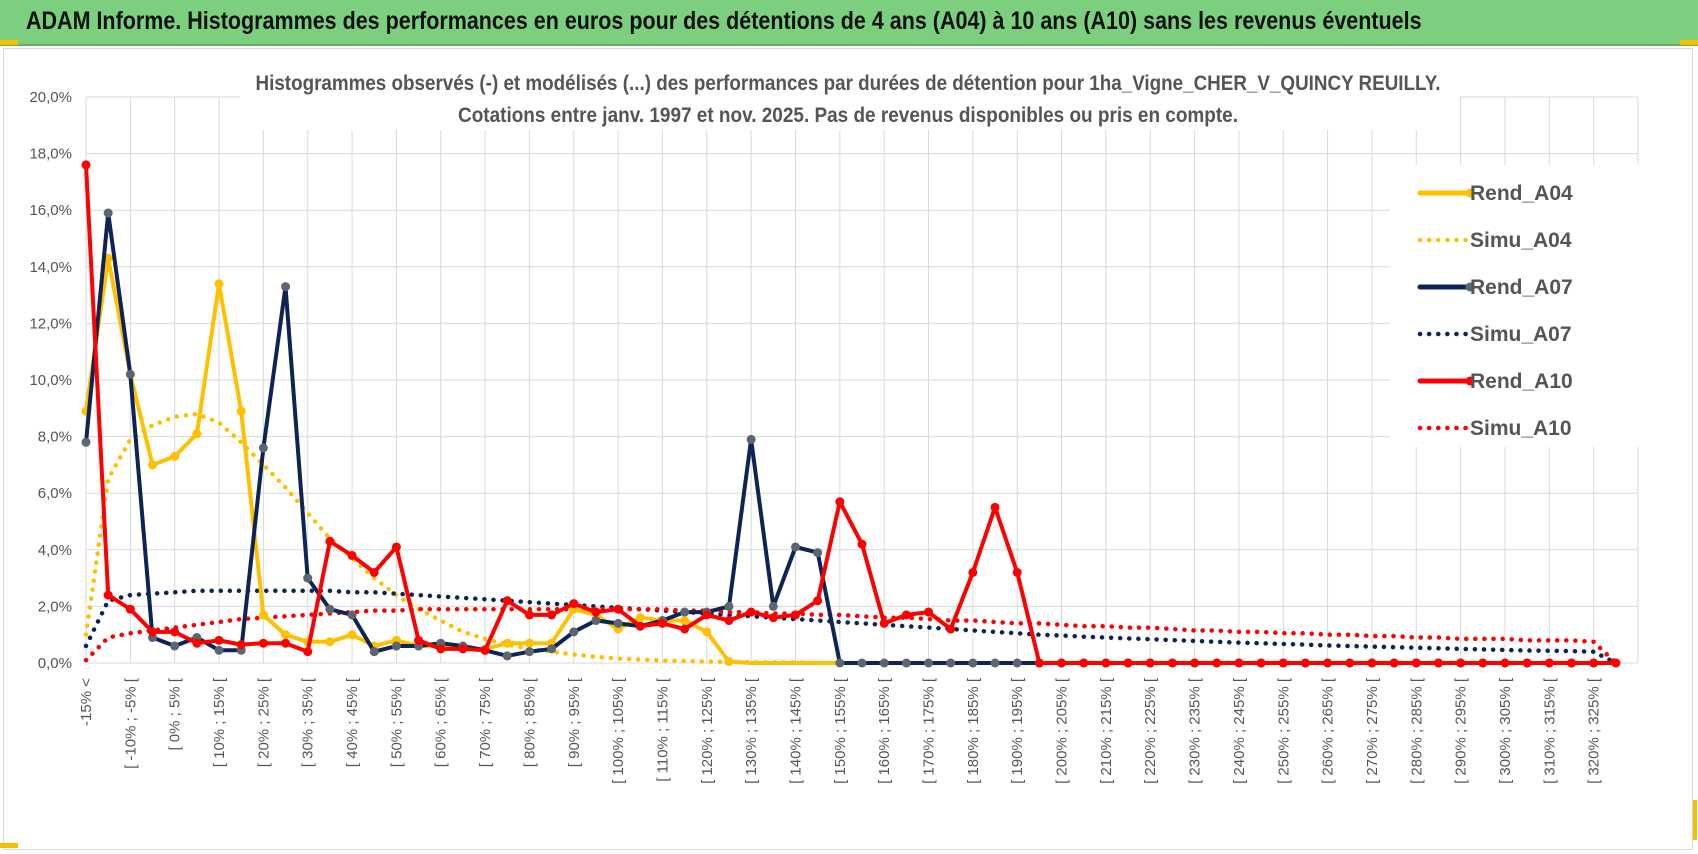  I want to click on x-tick-label: [ 320% ; 325% [, so click(1594, 730).